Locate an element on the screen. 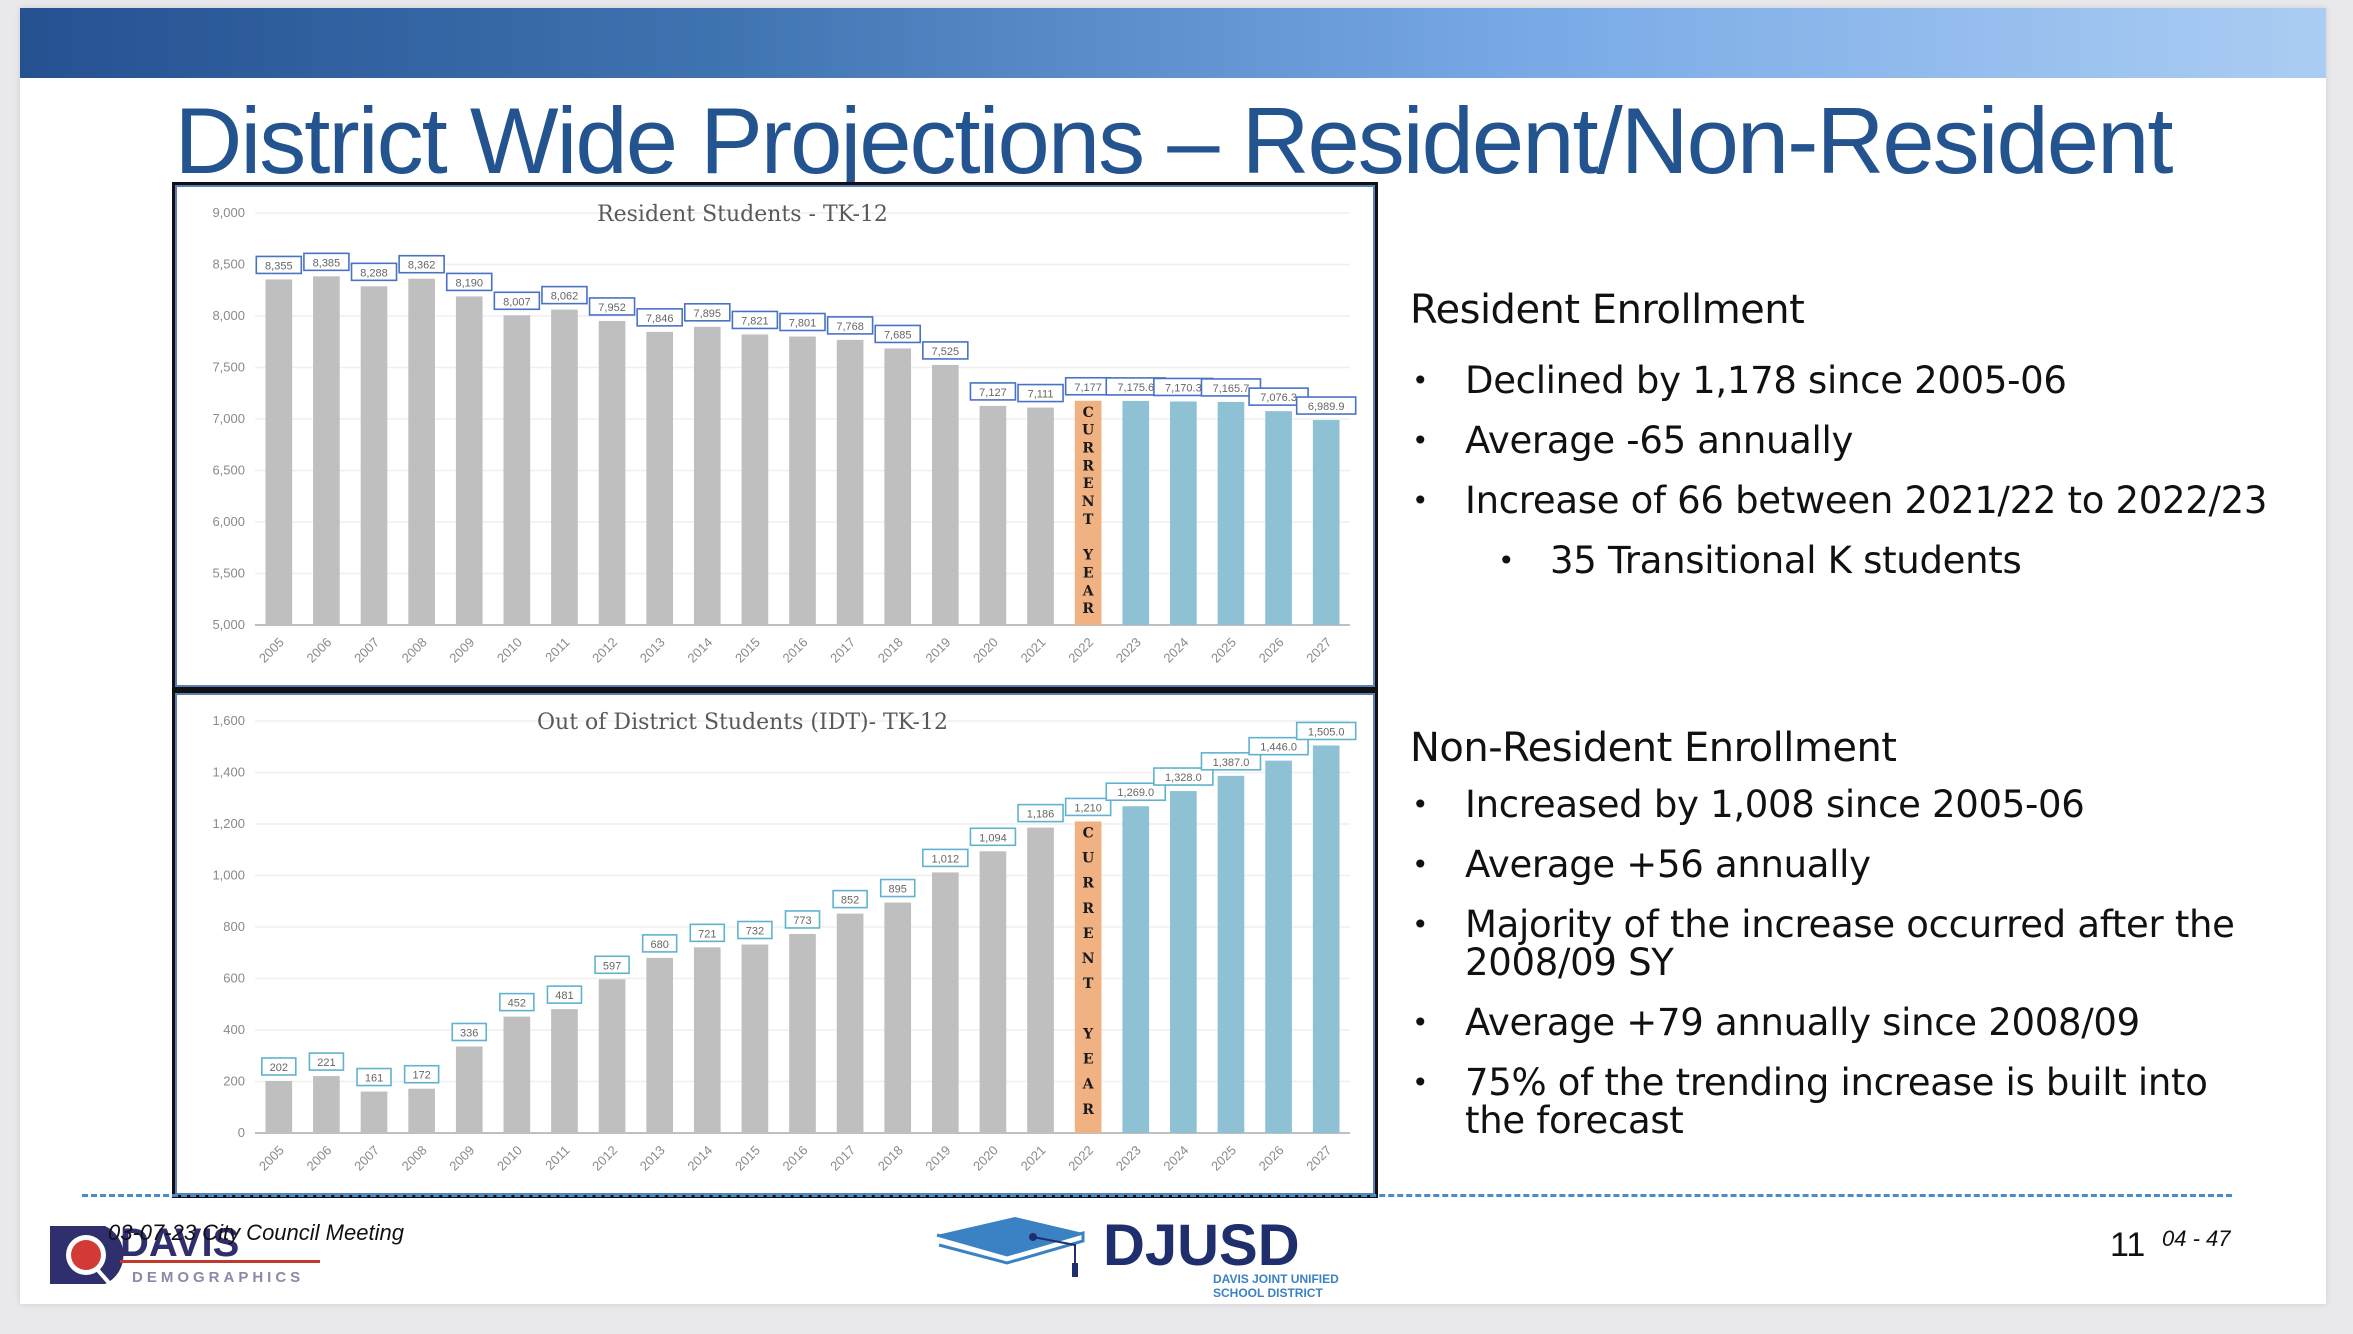  x-tick-label: 2006 is located at coordinates (318, 1158).